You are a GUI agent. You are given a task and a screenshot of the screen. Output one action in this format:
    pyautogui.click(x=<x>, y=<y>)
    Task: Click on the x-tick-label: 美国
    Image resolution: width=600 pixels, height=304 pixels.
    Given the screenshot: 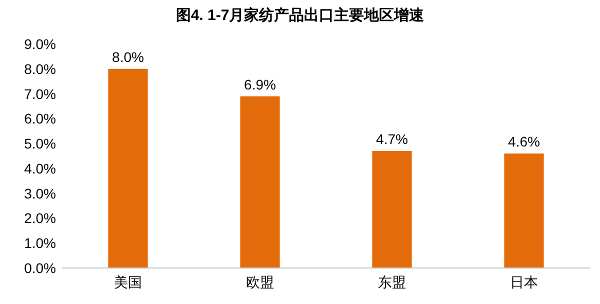 What is the action you would take?
    pyautogui.click(x=128, y=282)
    